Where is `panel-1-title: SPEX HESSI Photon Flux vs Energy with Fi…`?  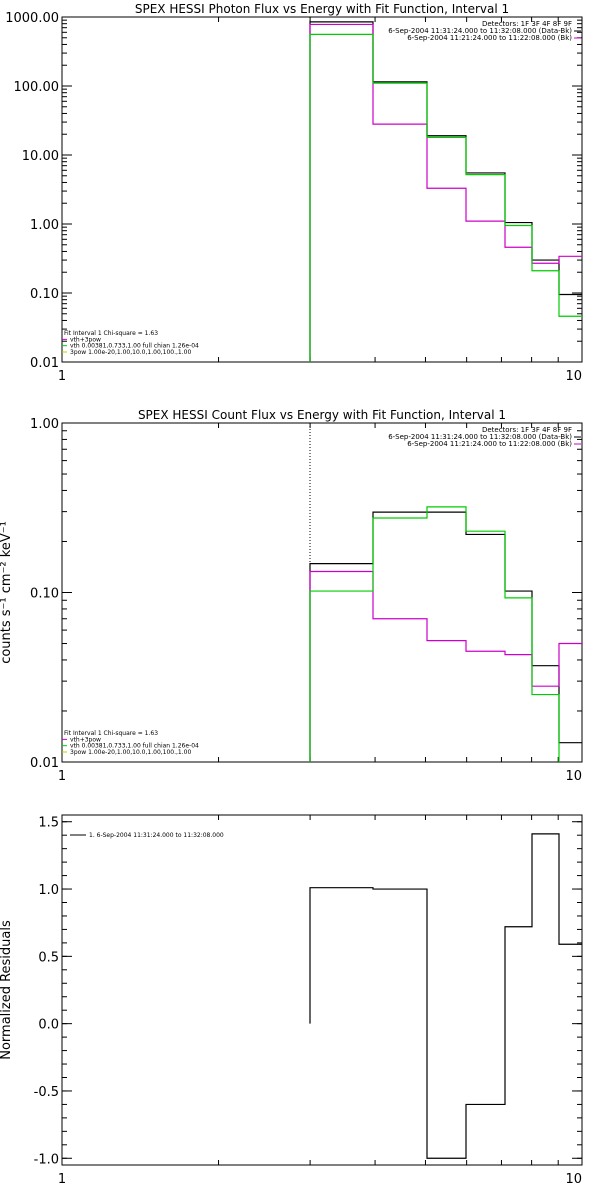
panel-1-title: SPEX HESSI Photon Flux vs Energy with Fi… is located at coordinates (322, 9).